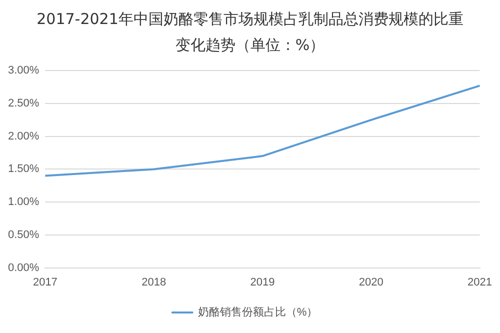  What do you see at coordinates (262, 282) in the screenshot?
I see `x-tick-label: 2019` at bounding box center [262, 282].